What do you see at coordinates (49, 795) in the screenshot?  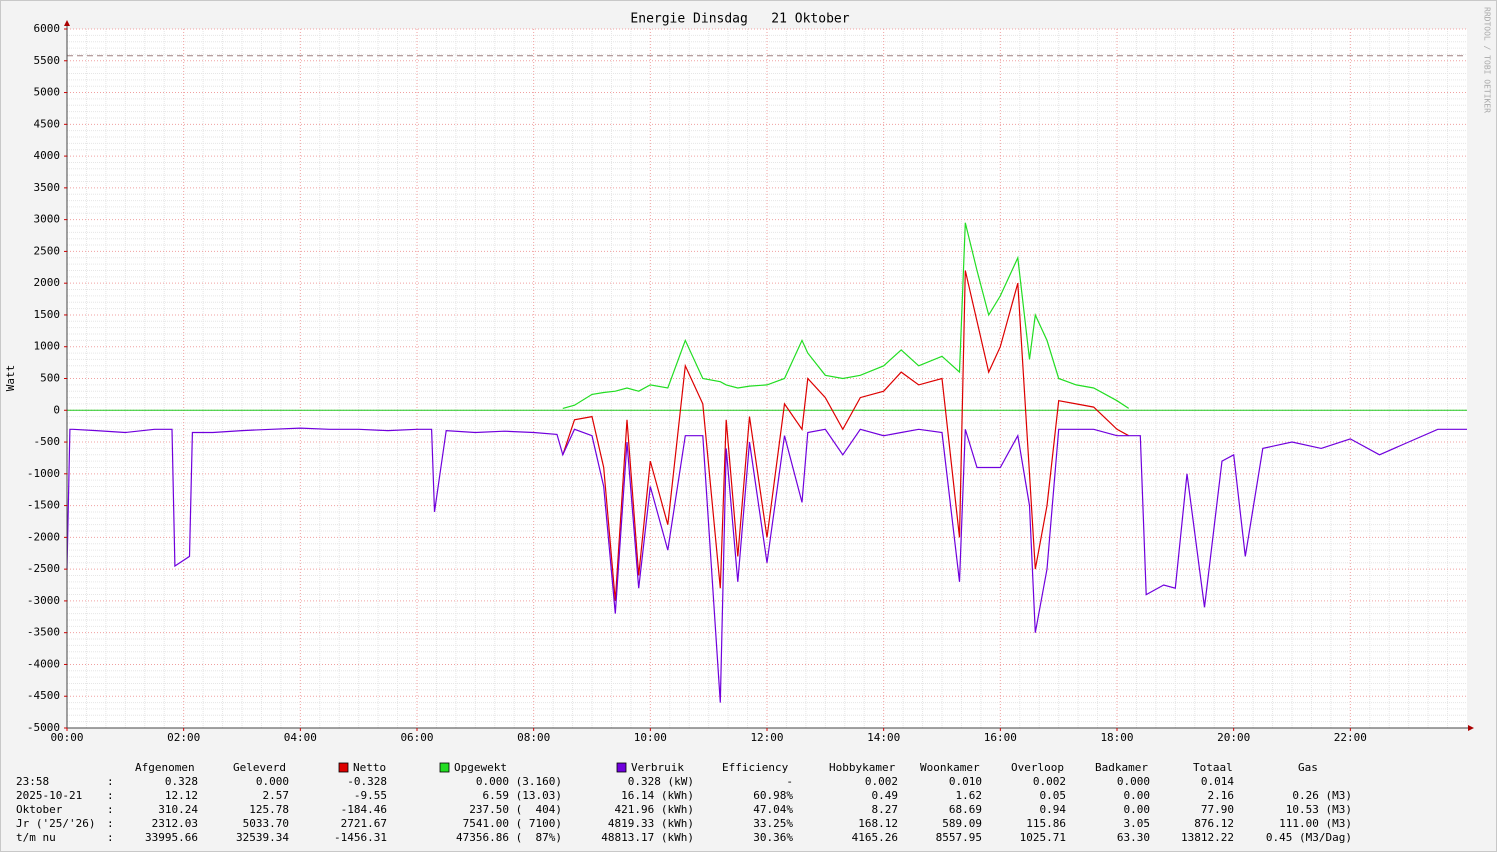 I see `row-label: 2025-10-21` at bounding box center [49, 795].